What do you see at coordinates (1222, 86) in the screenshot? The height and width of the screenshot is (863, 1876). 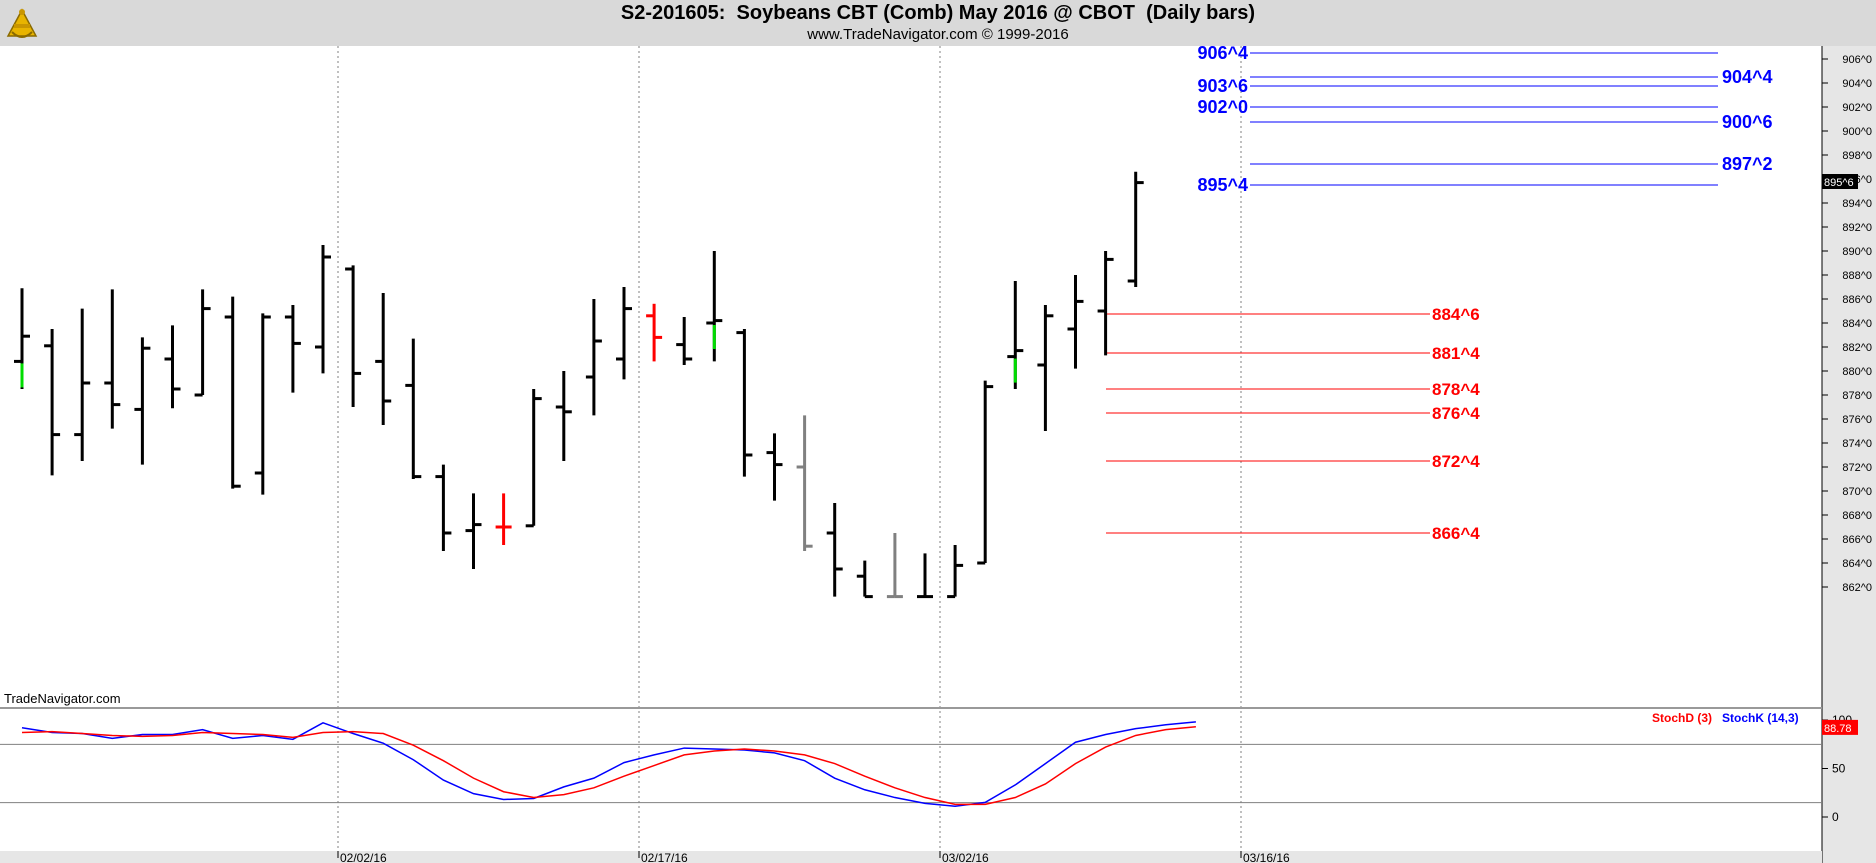 I see `resistance-label: 903^6` at bounding box center [1222, 86].